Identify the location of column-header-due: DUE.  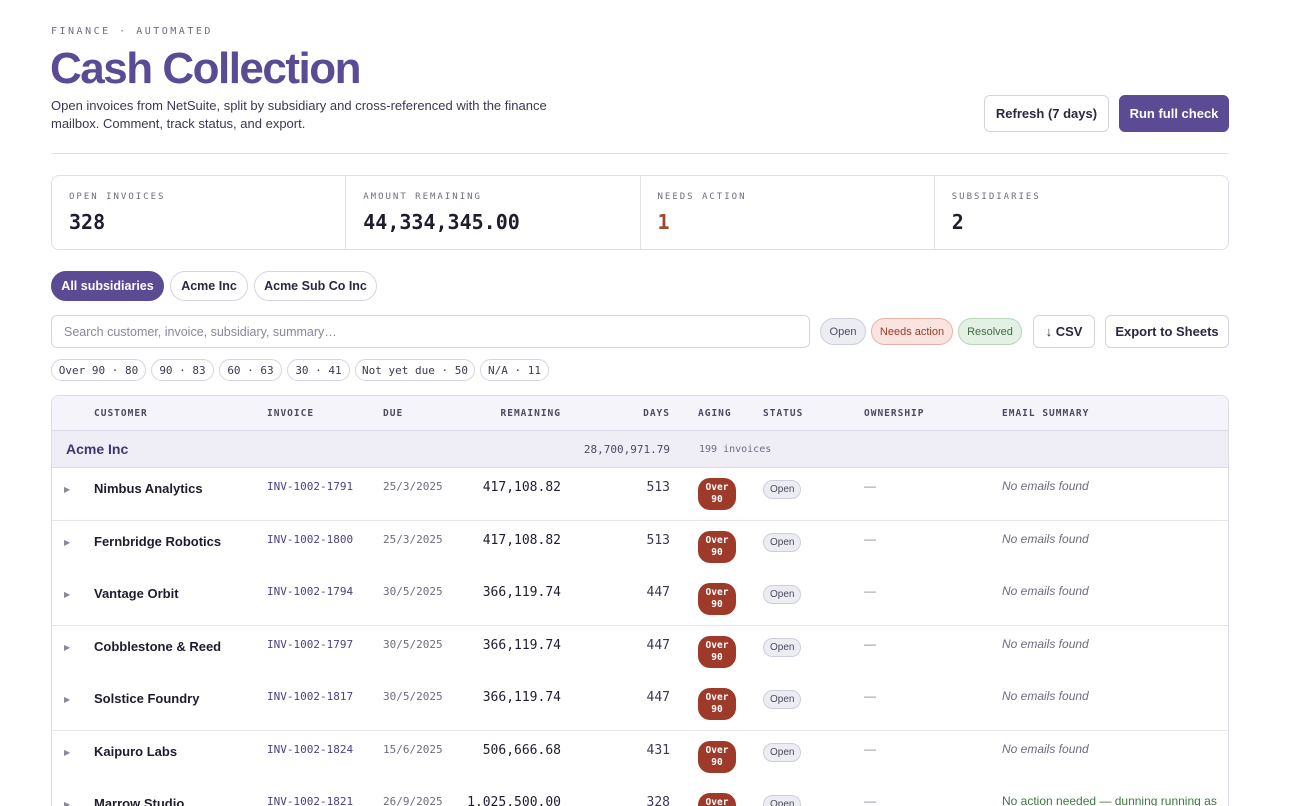
(393, 413).